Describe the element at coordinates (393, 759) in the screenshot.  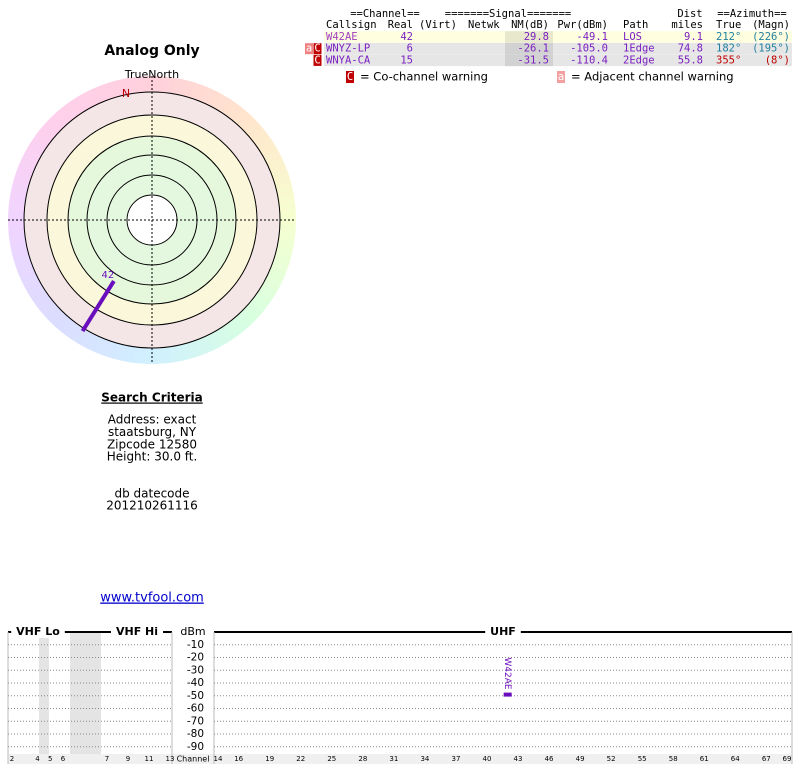
I see `channel-tick-label: 31` at that location.